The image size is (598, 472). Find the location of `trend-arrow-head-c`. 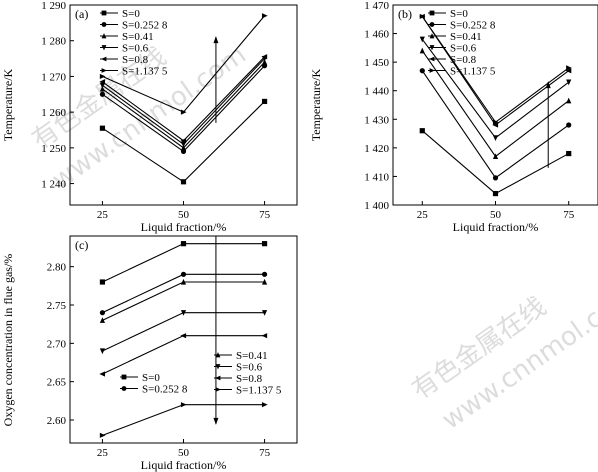

trend-arrow-head-c is located at coordinates (216, 421).